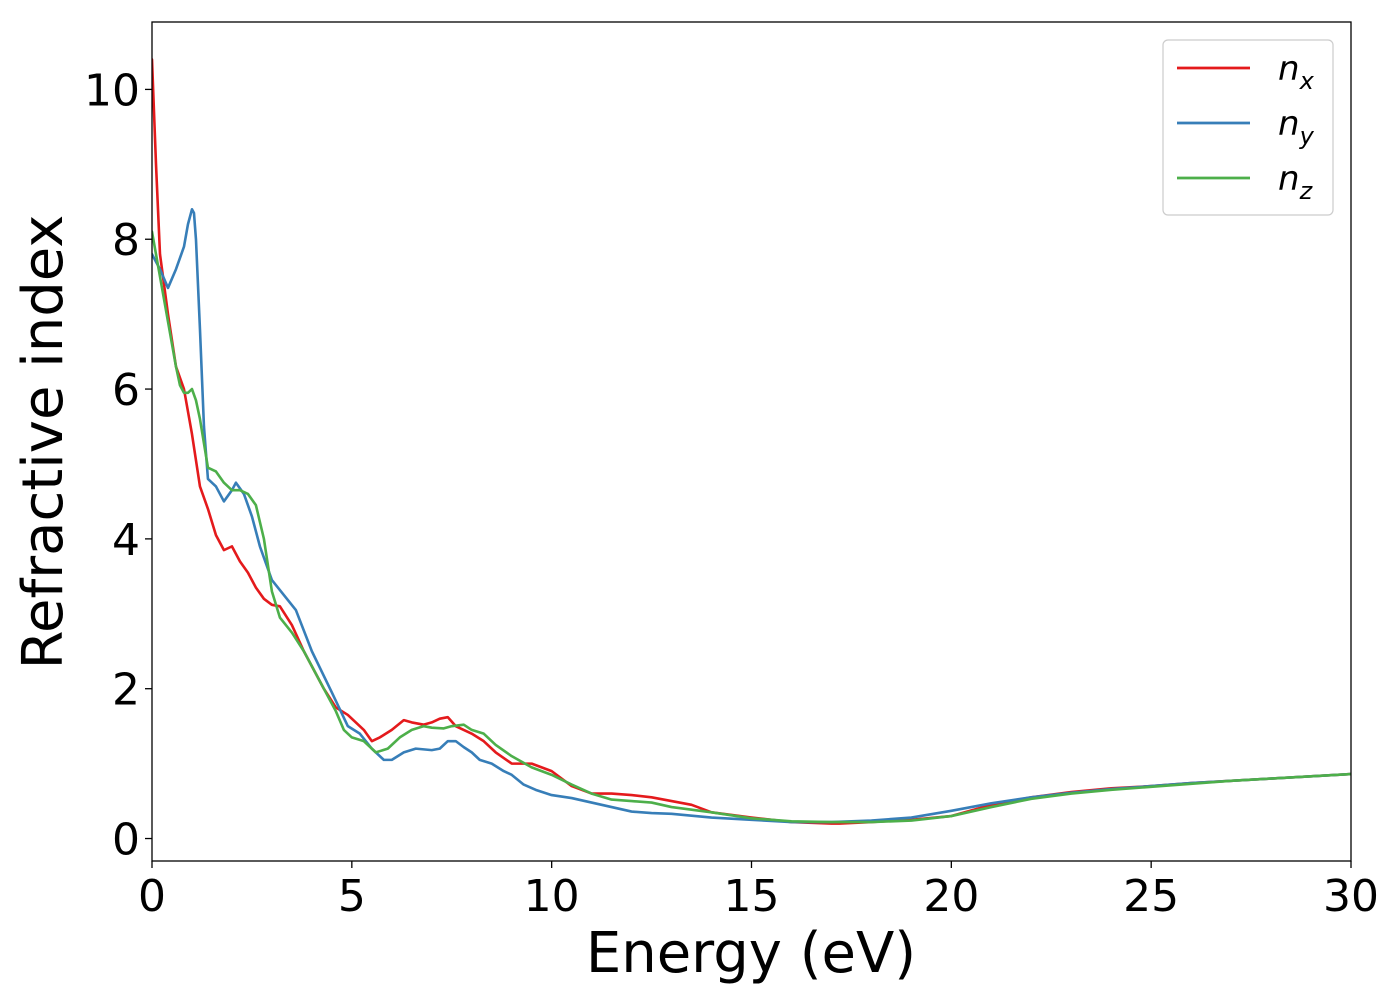  Describe the element at coordinates (752, 896) in the screenshot. I see `x-tick-label: 15` at that location.